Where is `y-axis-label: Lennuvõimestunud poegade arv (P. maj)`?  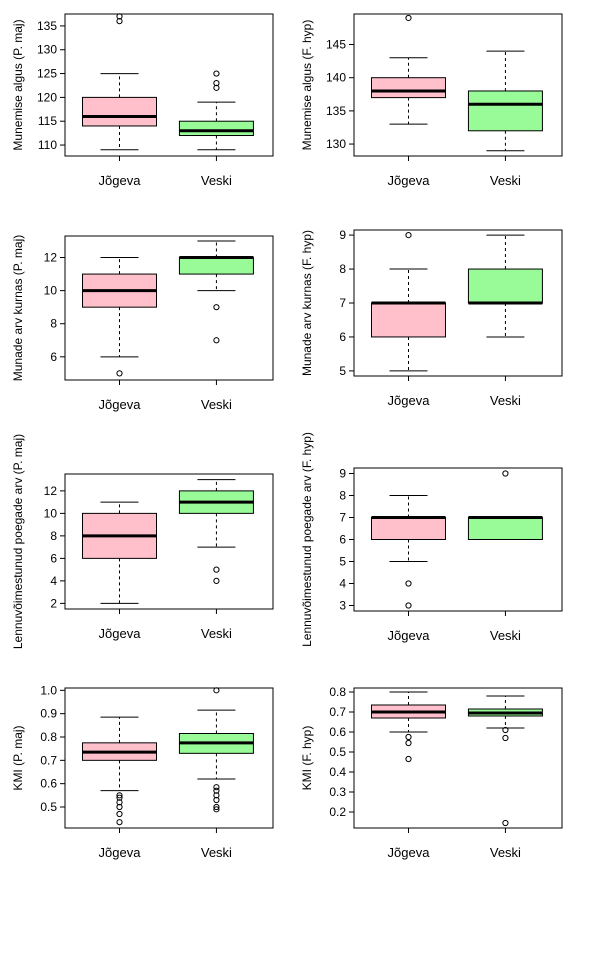 y-axis-label: Lennuvõimestunud poegade arv (P. maj) is located at coordinates (18, 541).